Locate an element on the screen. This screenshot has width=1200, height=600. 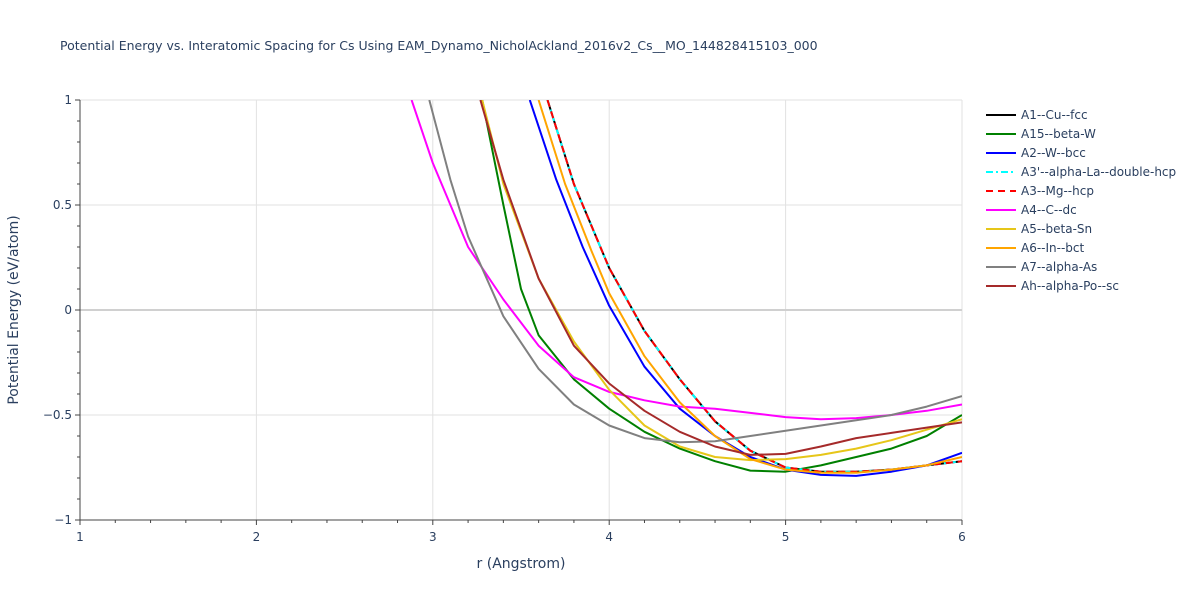
y-tick-label: −0.5 is located at coordinates (57, 415).